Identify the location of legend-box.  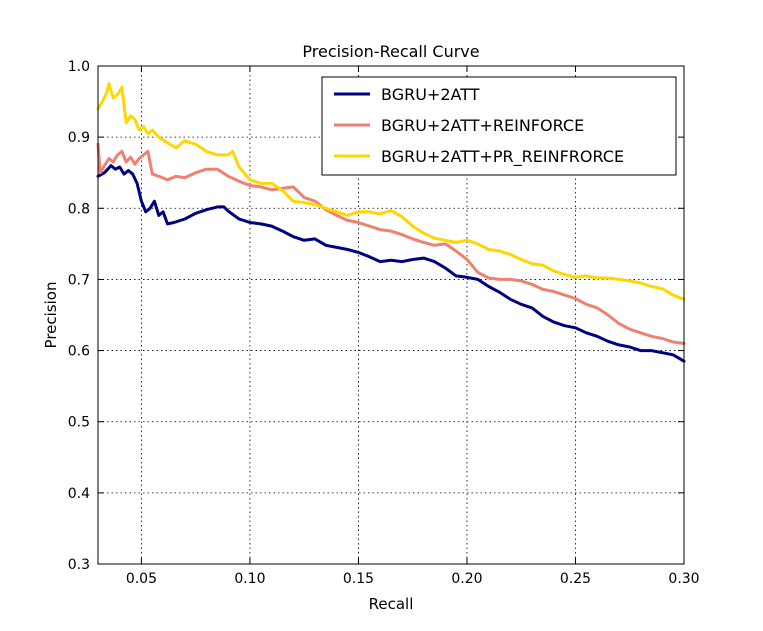
(499, 126).